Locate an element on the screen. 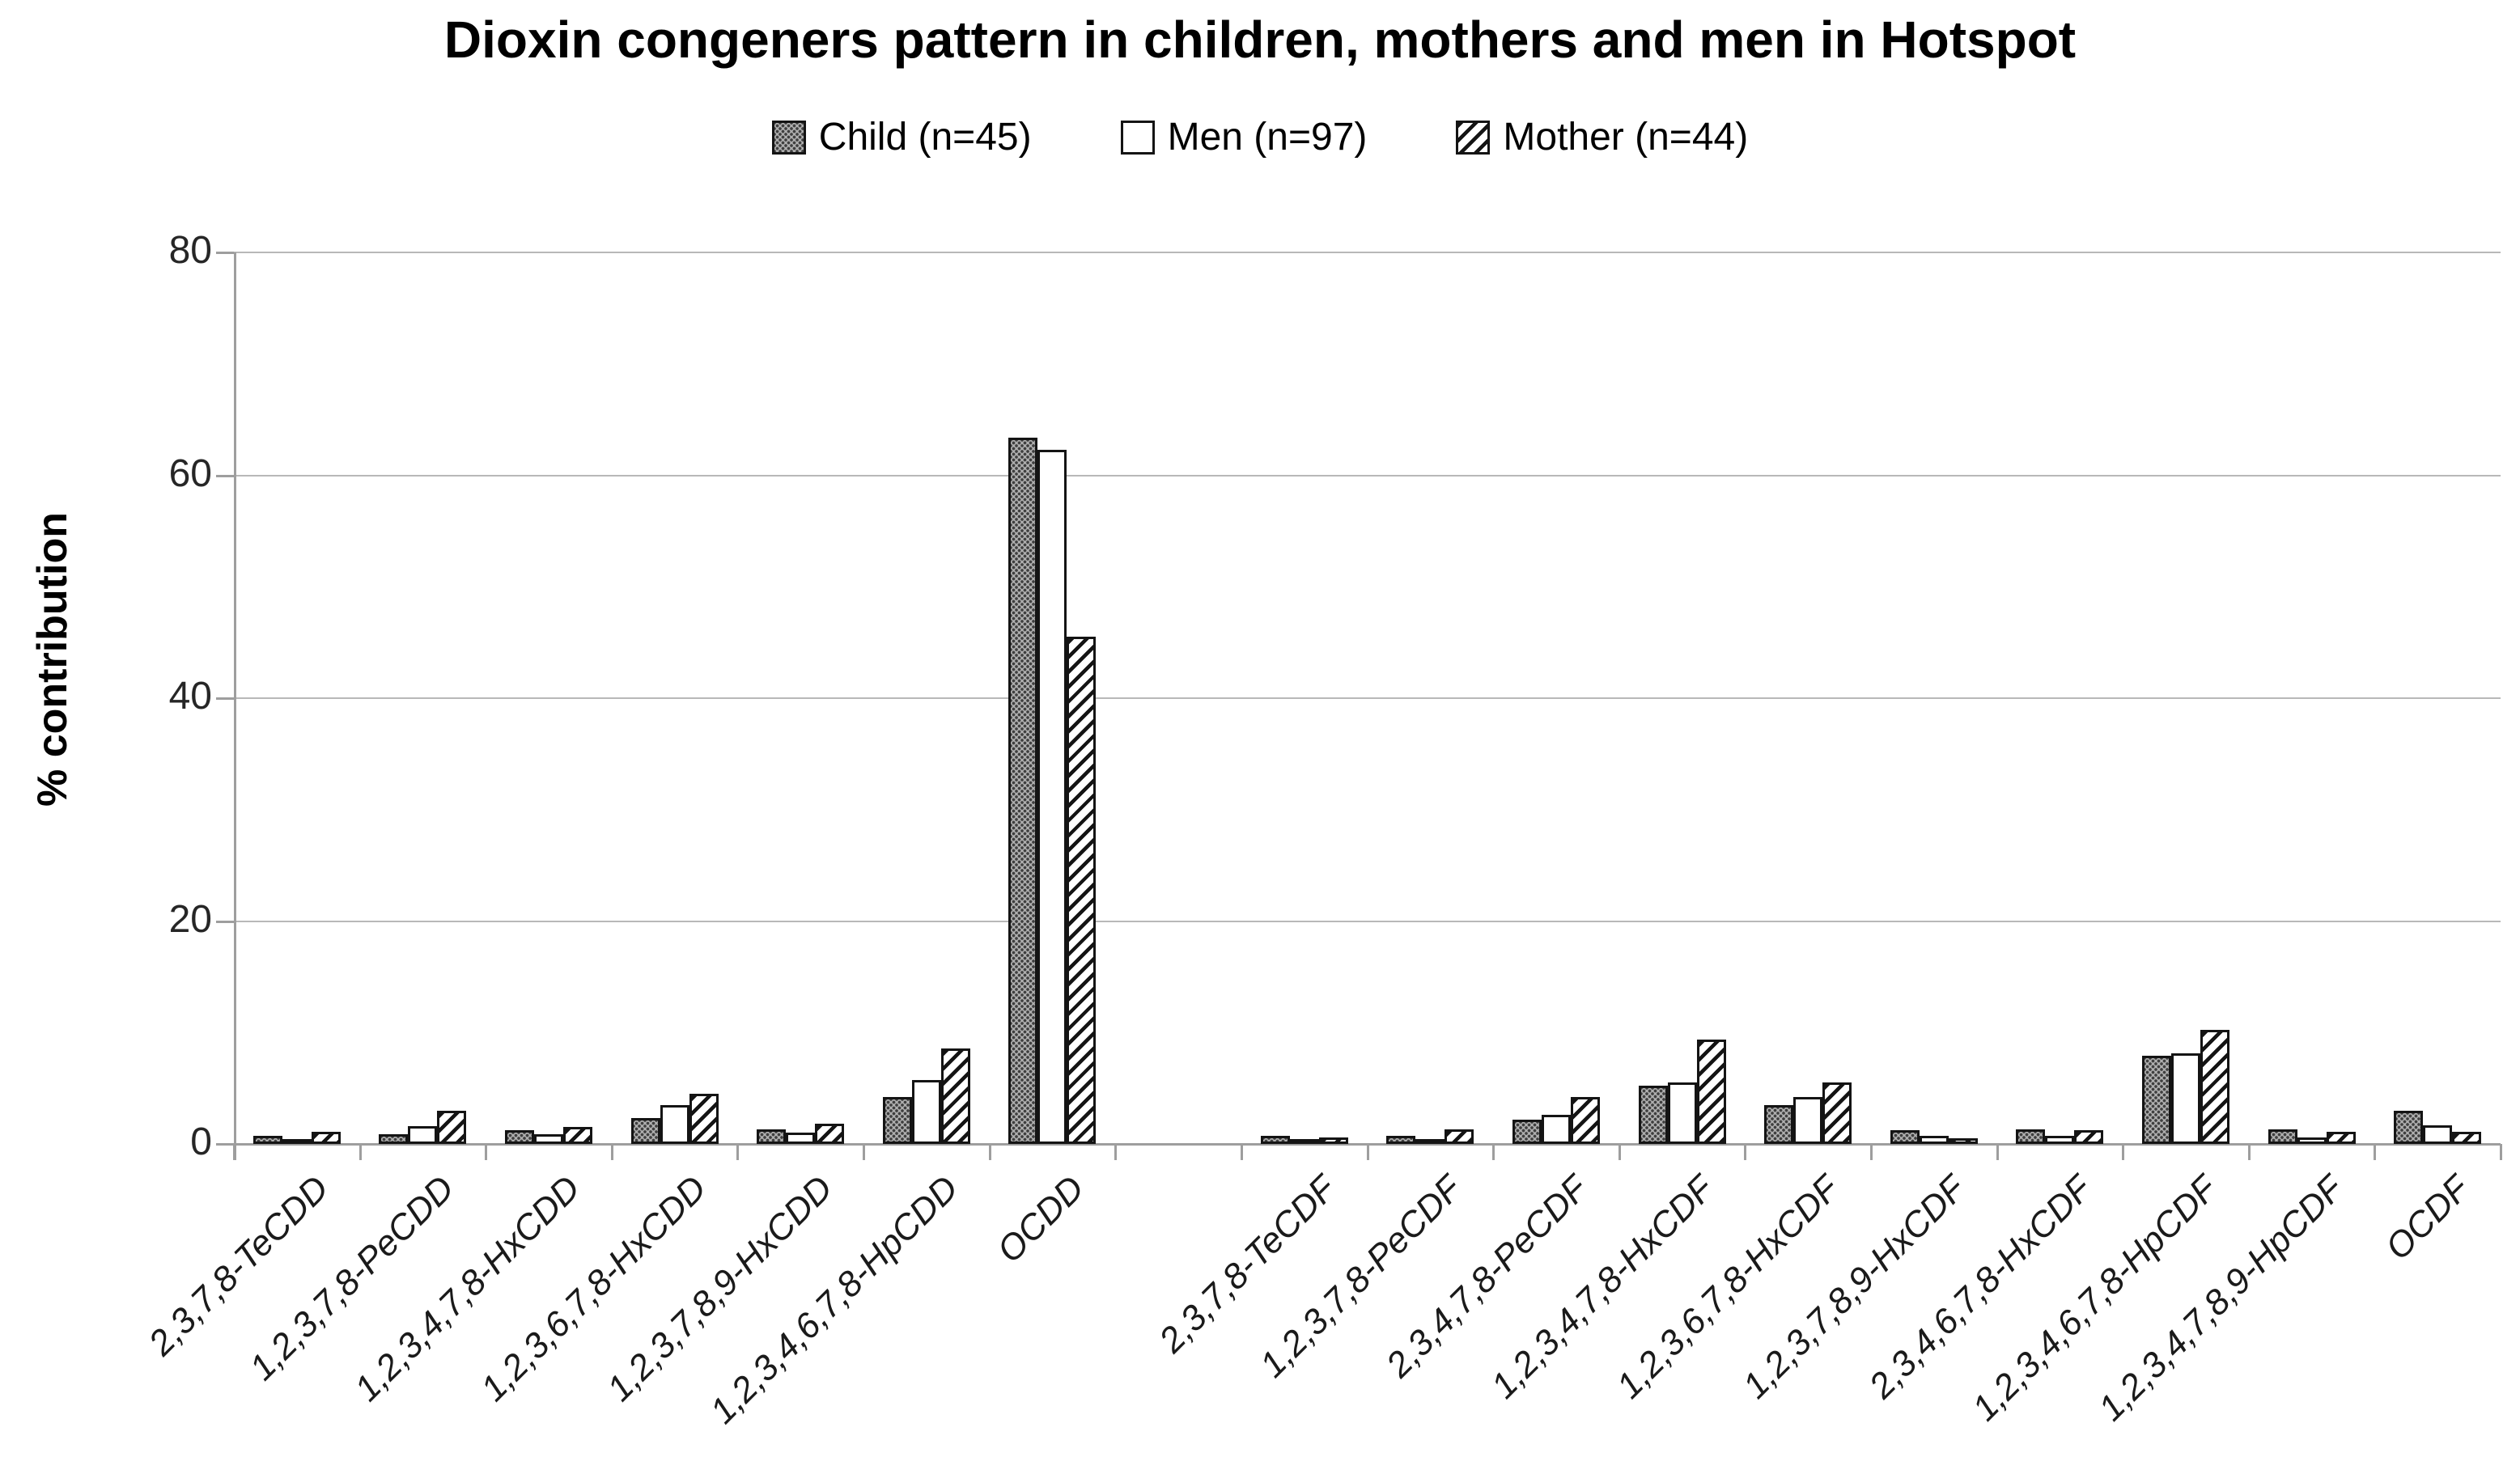 The height and width of the screenshot is (1474, 2520). x-category-label: 1,2,3,4,6,7,8-HpCDF is located at coordinates (2095, 1299).